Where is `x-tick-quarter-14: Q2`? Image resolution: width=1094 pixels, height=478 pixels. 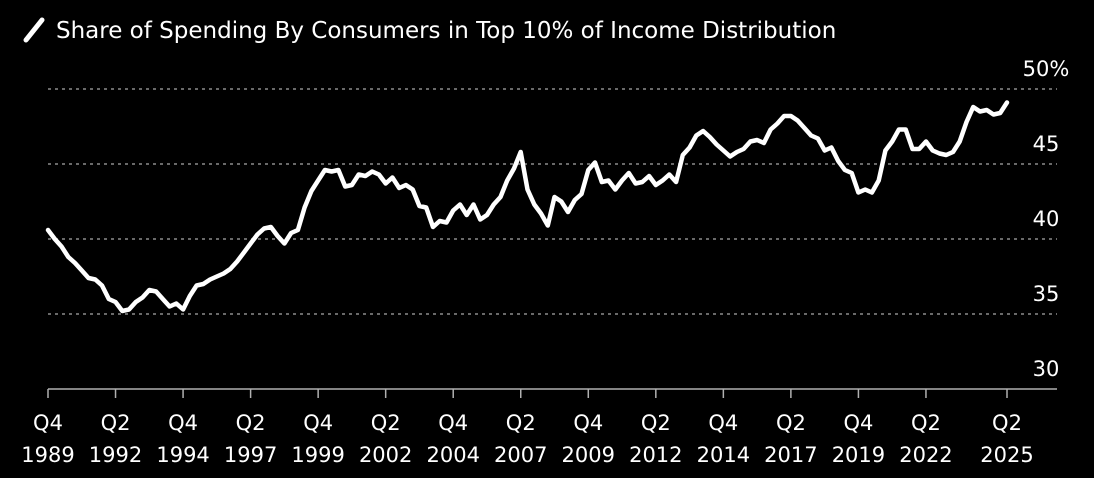 x-tick-quarter-14: Q2 is located at coordinates (1007, 423).